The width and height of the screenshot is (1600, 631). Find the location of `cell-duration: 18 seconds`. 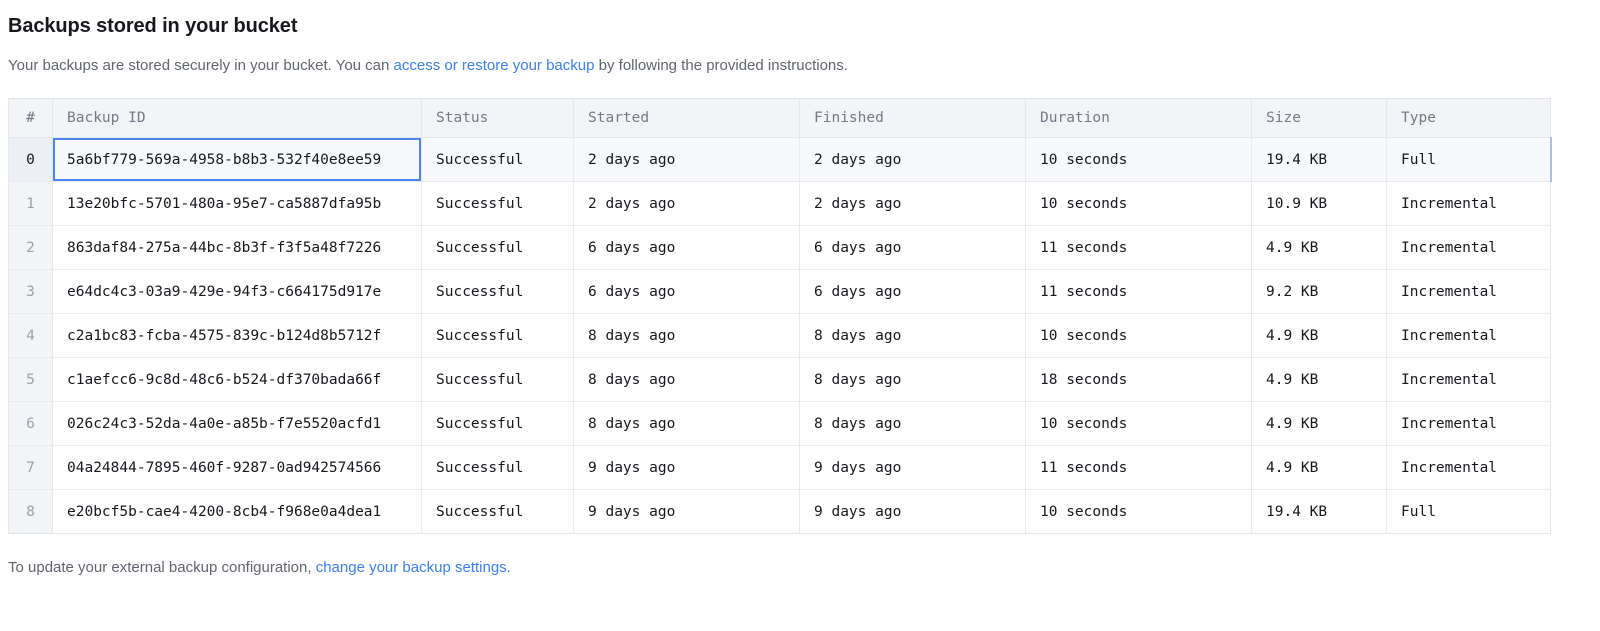

cell-duration: 18 seconds is located at coordinates (1138, 379).